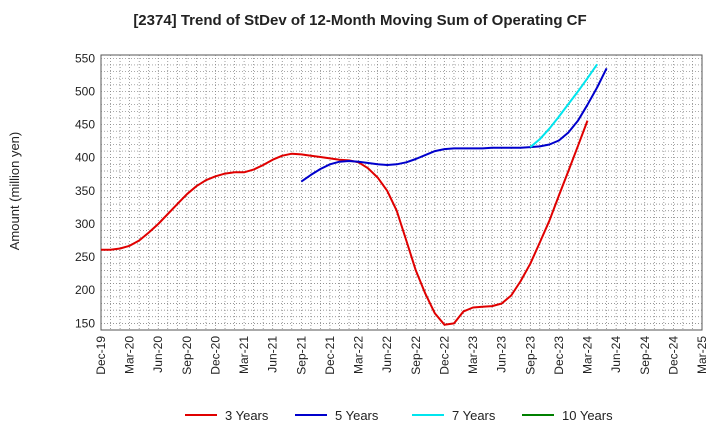  I want to click on x-tick-label: Sep-22, so click(416, 355).